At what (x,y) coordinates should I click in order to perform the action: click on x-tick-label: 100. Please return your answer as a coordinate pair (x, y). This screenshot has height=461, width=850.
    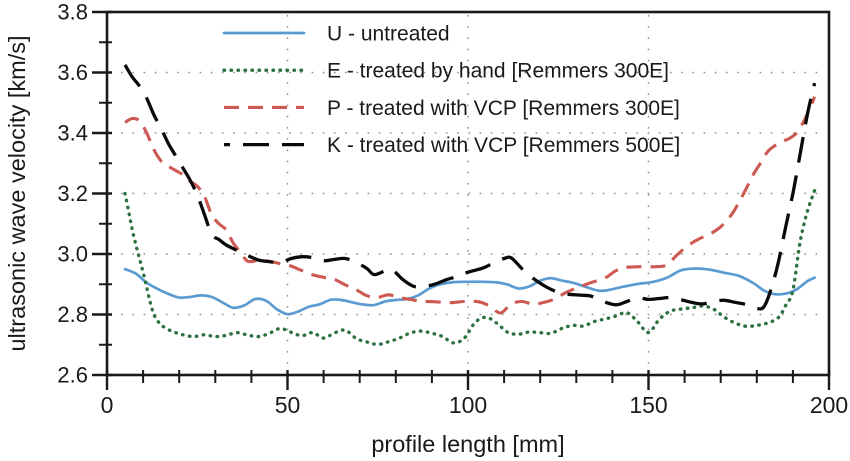
    Looking at the image, I should click on (468, 405).